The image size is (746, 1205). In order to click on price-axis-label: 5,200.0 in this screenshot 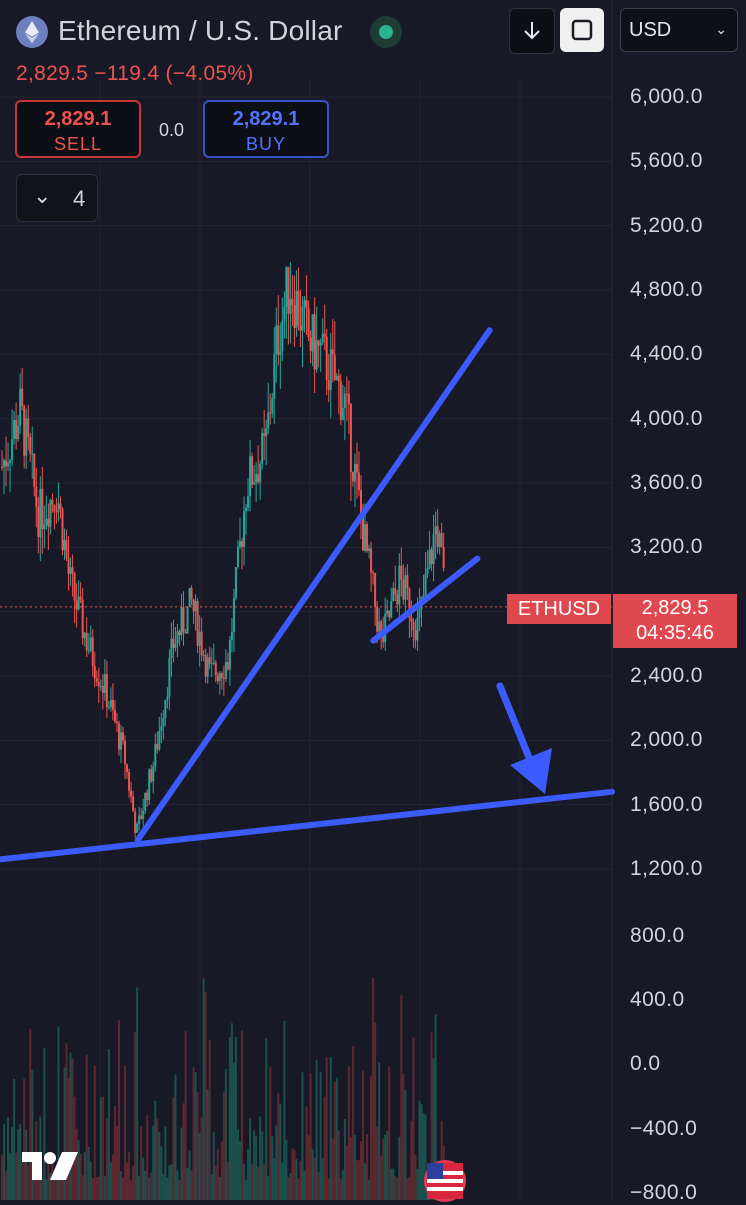, I will do `click(666, 225)`.